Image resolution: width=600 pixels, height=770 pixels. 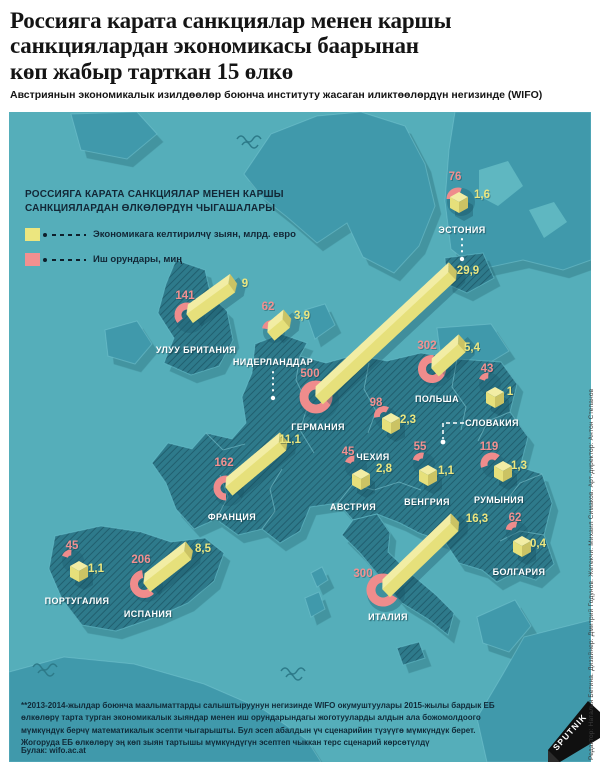 What do you see at coordinates (96, 569) in the screenshot?
I see `portugal-damage-value: 1,1` at bounding box center [96, 569].